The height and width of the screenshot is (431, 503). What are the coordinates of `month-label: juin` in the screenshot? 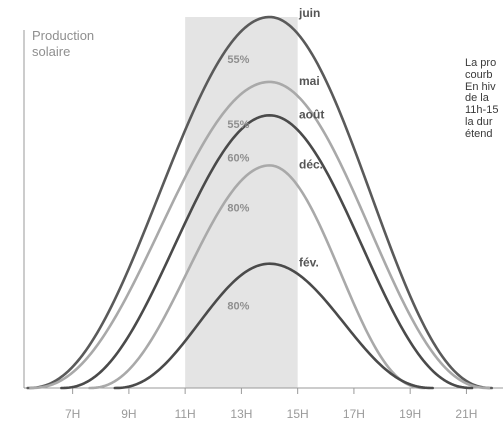 It's located at (309, 13).